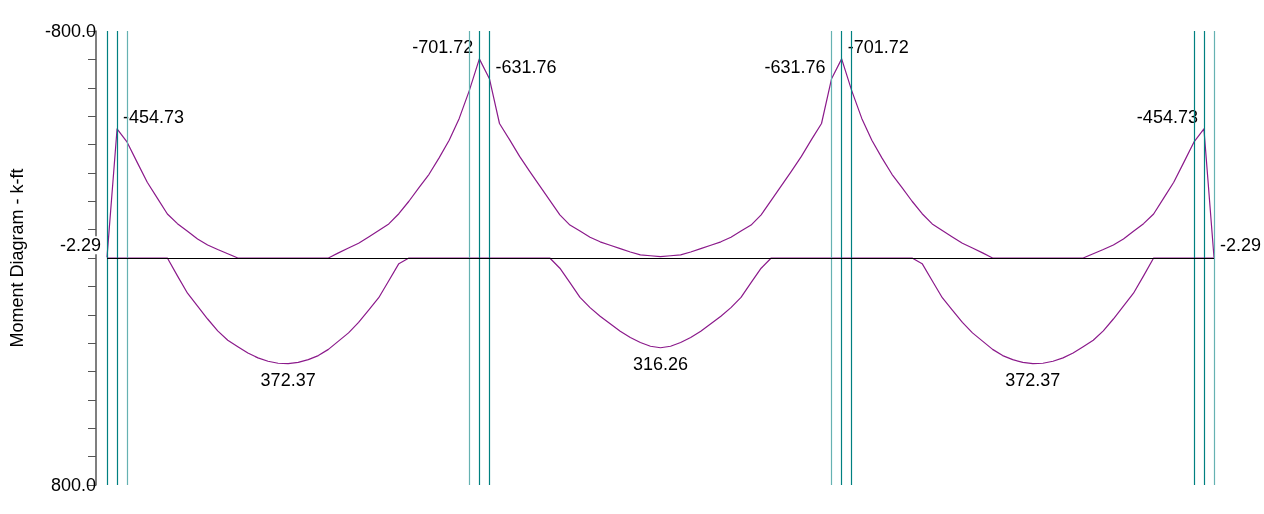  I want to click on data-label: 316.26, so click(660, 363).